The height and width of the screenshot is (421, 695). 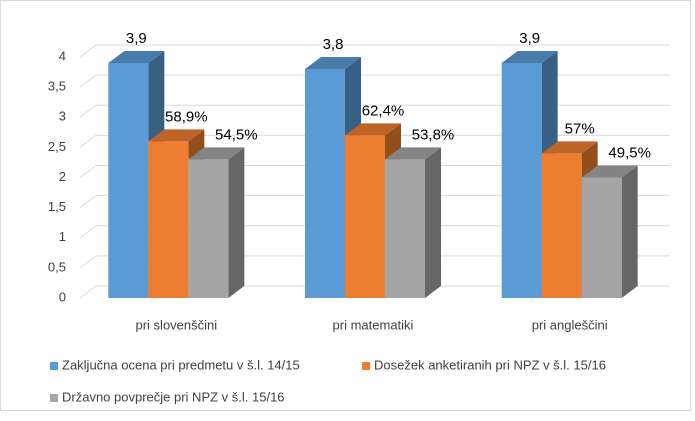 What do you see at coordinates (580, 128) in the screenshot?
I see `data-label: 57%` at bounding box center [580, 128].